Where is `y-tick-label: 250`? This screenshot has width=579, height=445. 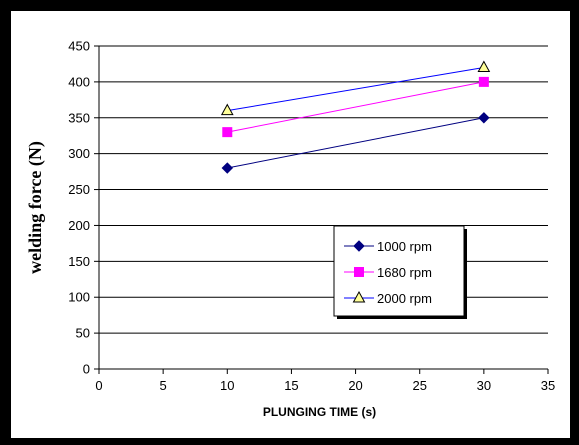
y-tick-label: 250 is located at coordinates (79, 189).